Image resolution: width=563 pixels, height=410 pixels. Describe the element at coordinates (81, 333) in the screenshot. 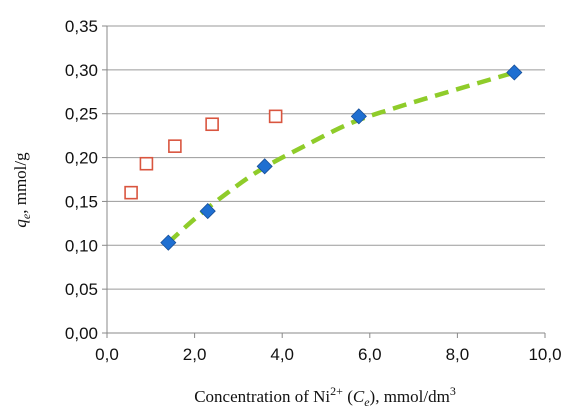

I see `y-tick-label: 0,00` at that location.